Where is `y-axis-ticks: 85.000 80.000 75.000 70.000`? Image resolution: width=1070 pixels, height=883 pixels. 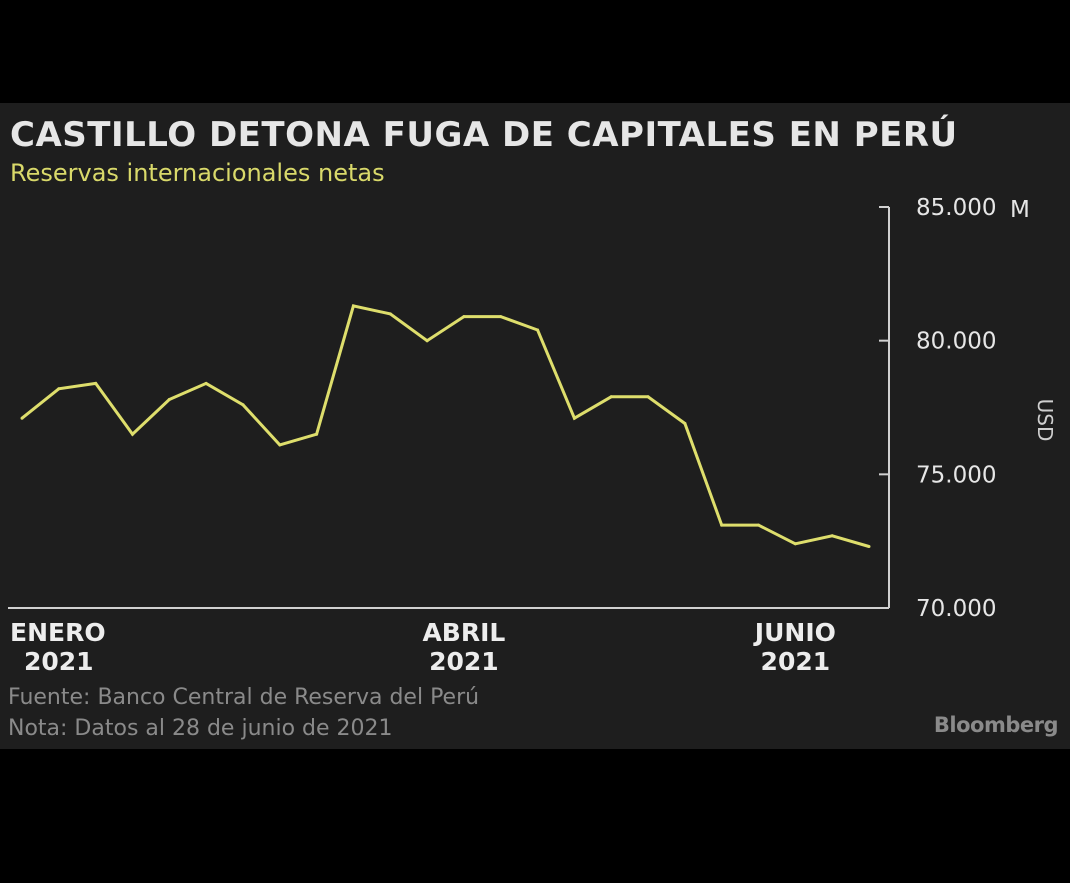 y-axis-ticks: 85.000 80.000 75.000 70.000 is located at coordinates (937, 408).